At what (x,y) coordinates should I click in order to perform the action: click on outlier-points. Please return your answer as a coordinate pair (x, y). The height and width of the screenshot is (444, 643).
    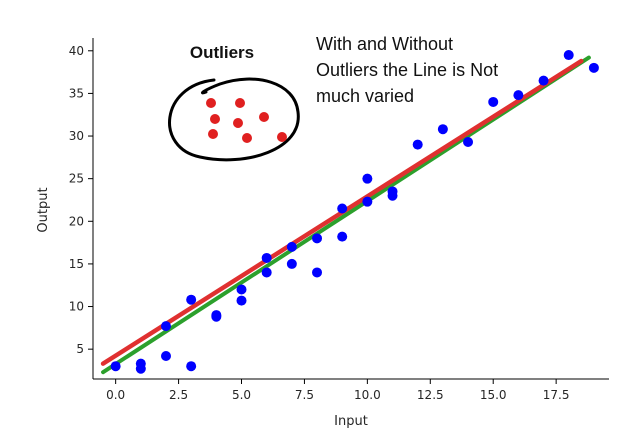
    Looking at the image, I should click on (246, 120).